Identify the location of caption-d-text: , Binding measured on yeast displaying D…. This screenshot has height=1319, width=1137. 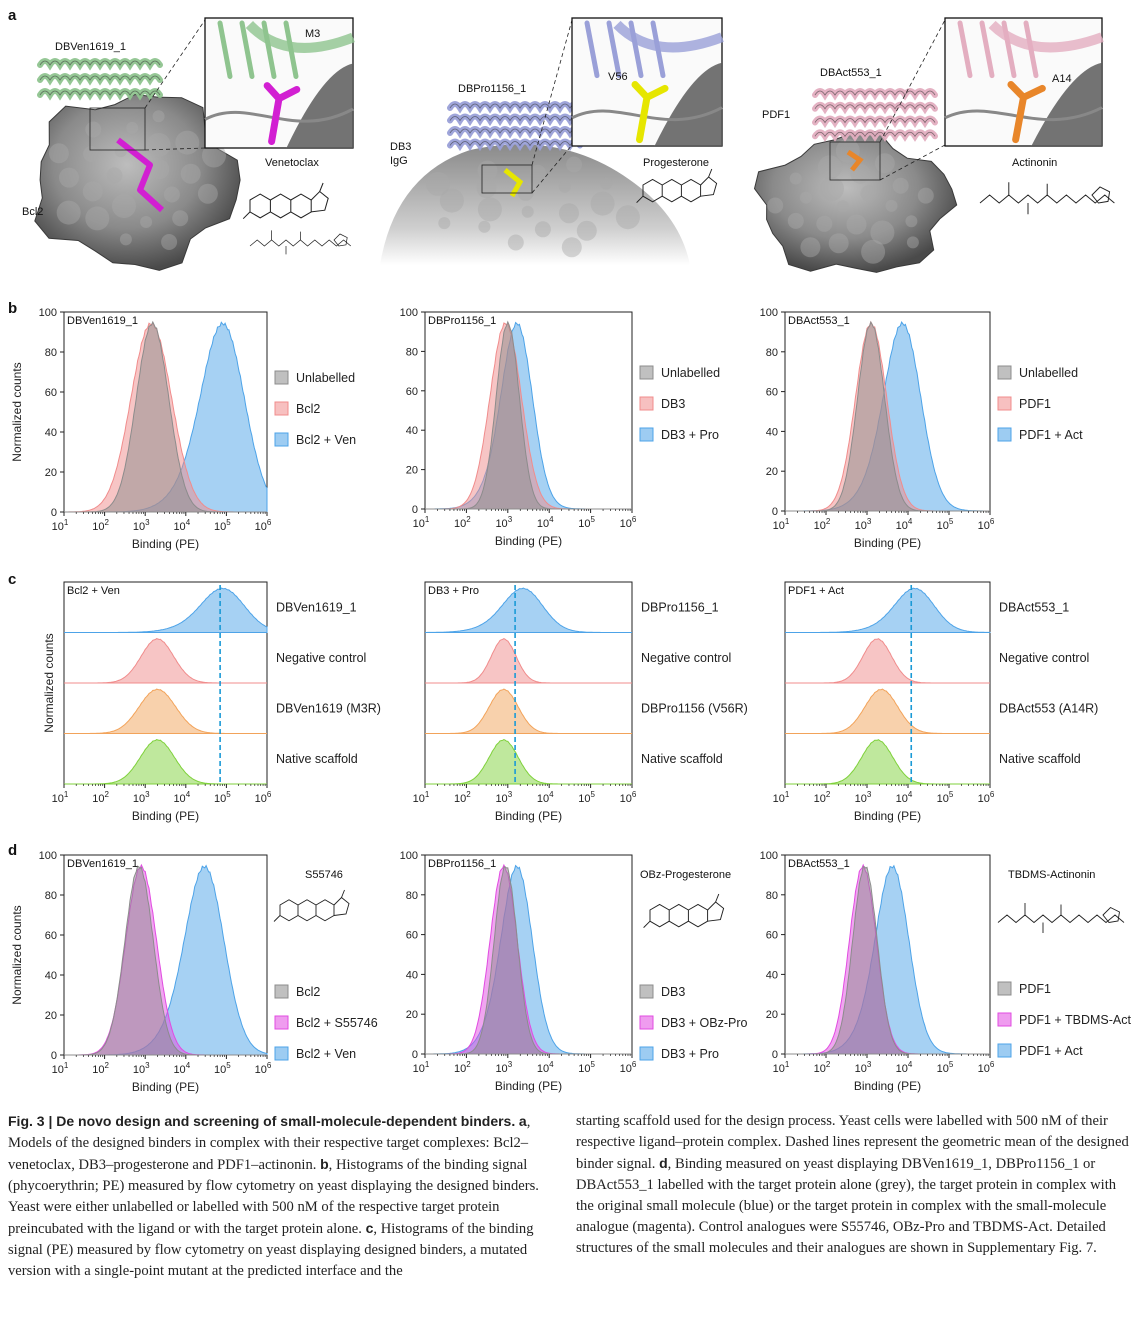
(846, 1206).